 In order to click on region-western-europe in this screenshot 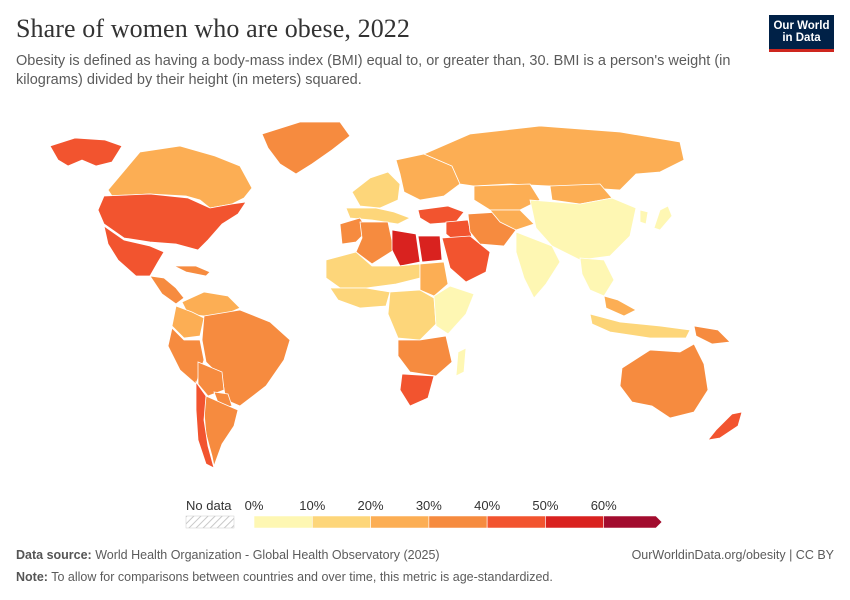, I will do `click(376, 190)`.